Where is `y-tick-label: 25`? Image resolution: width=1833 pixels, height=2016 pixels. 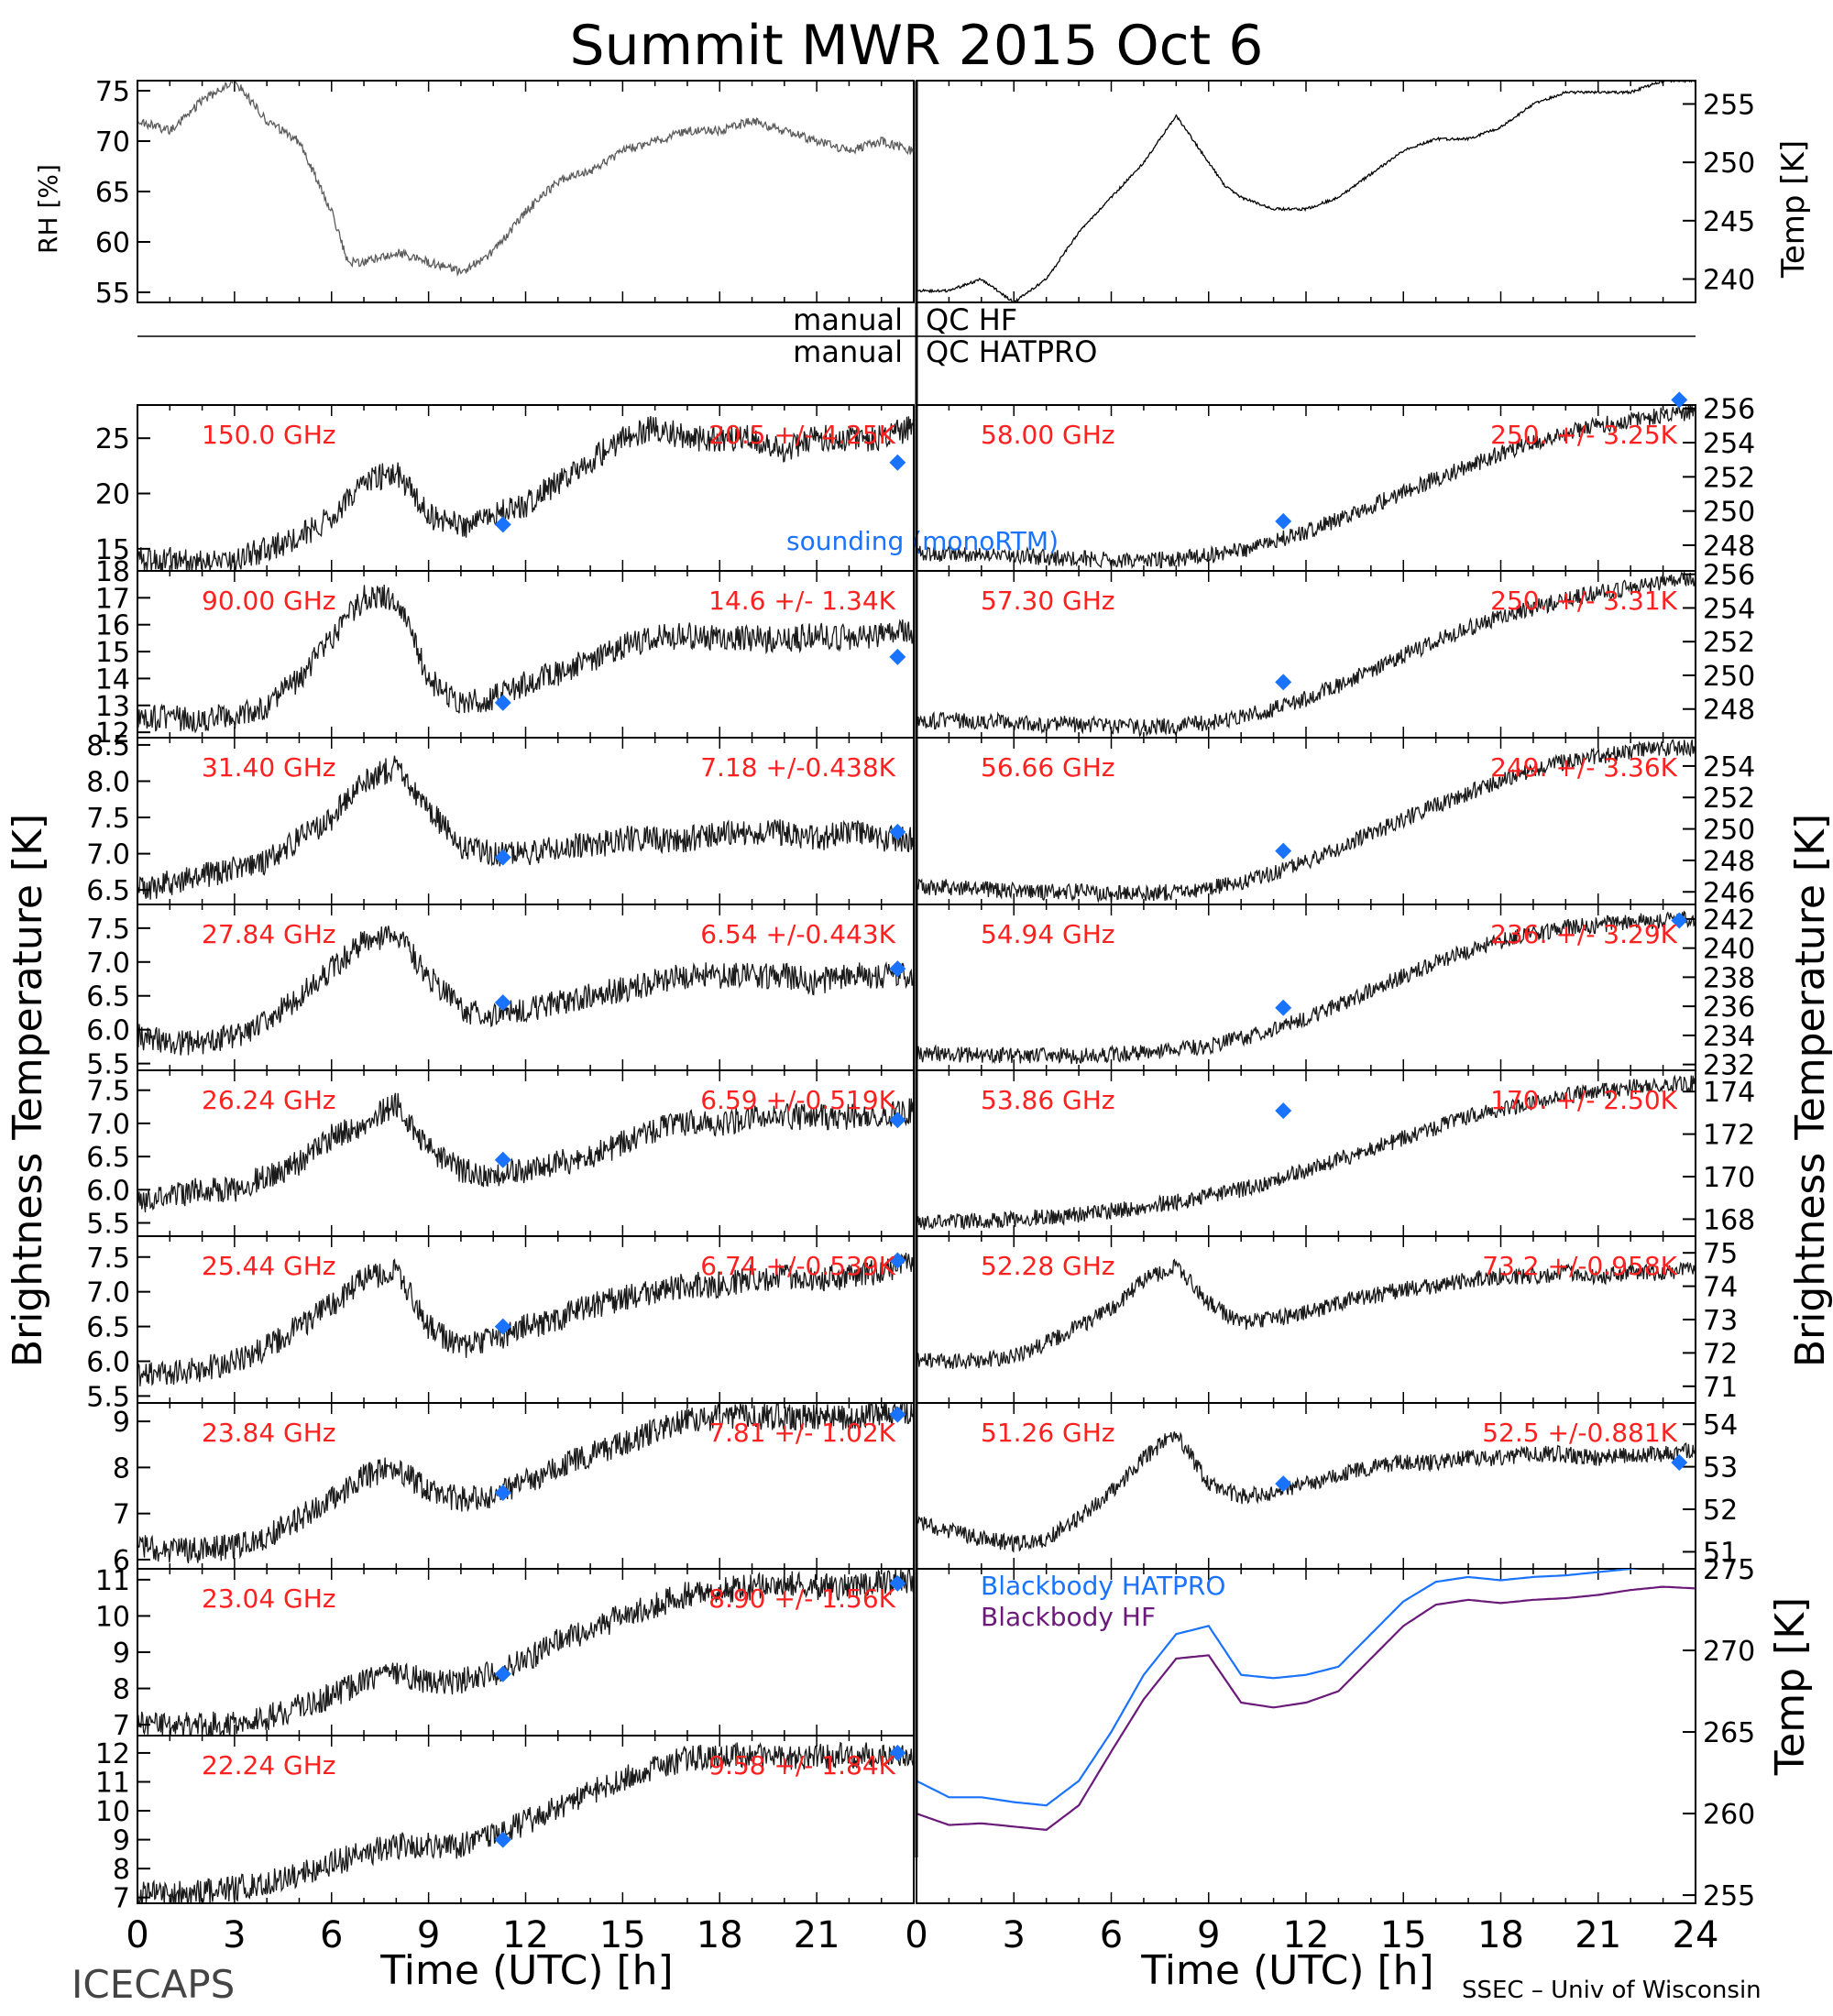 y-tick-label: 25 is located at coordinates (112, 439).